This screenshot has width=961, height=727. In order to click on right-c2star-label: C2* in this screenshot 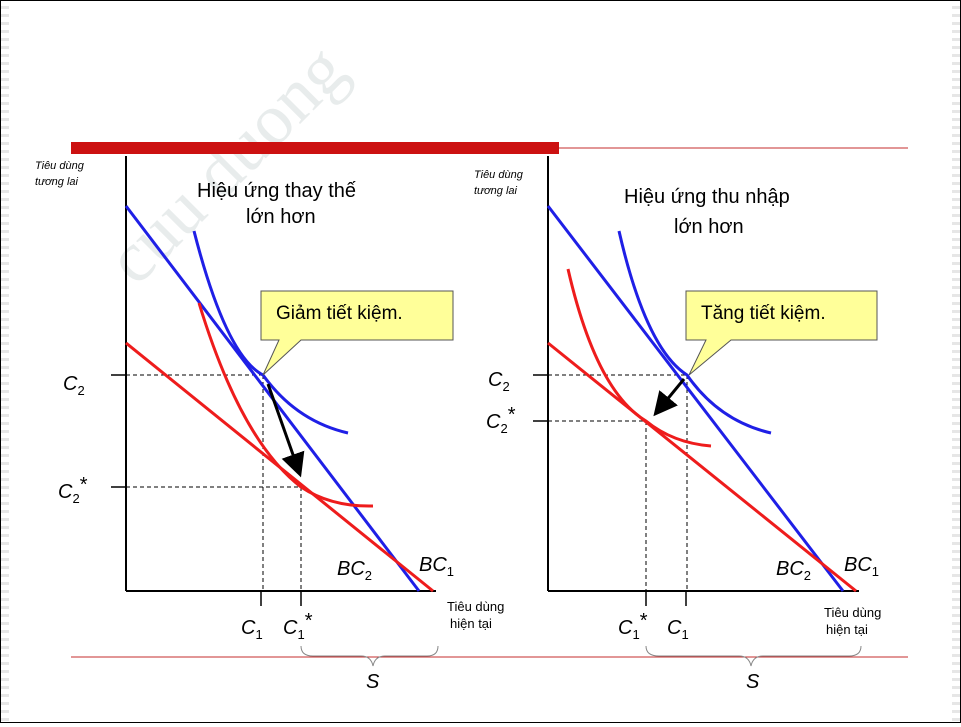, I will do `click(501, 420)`.